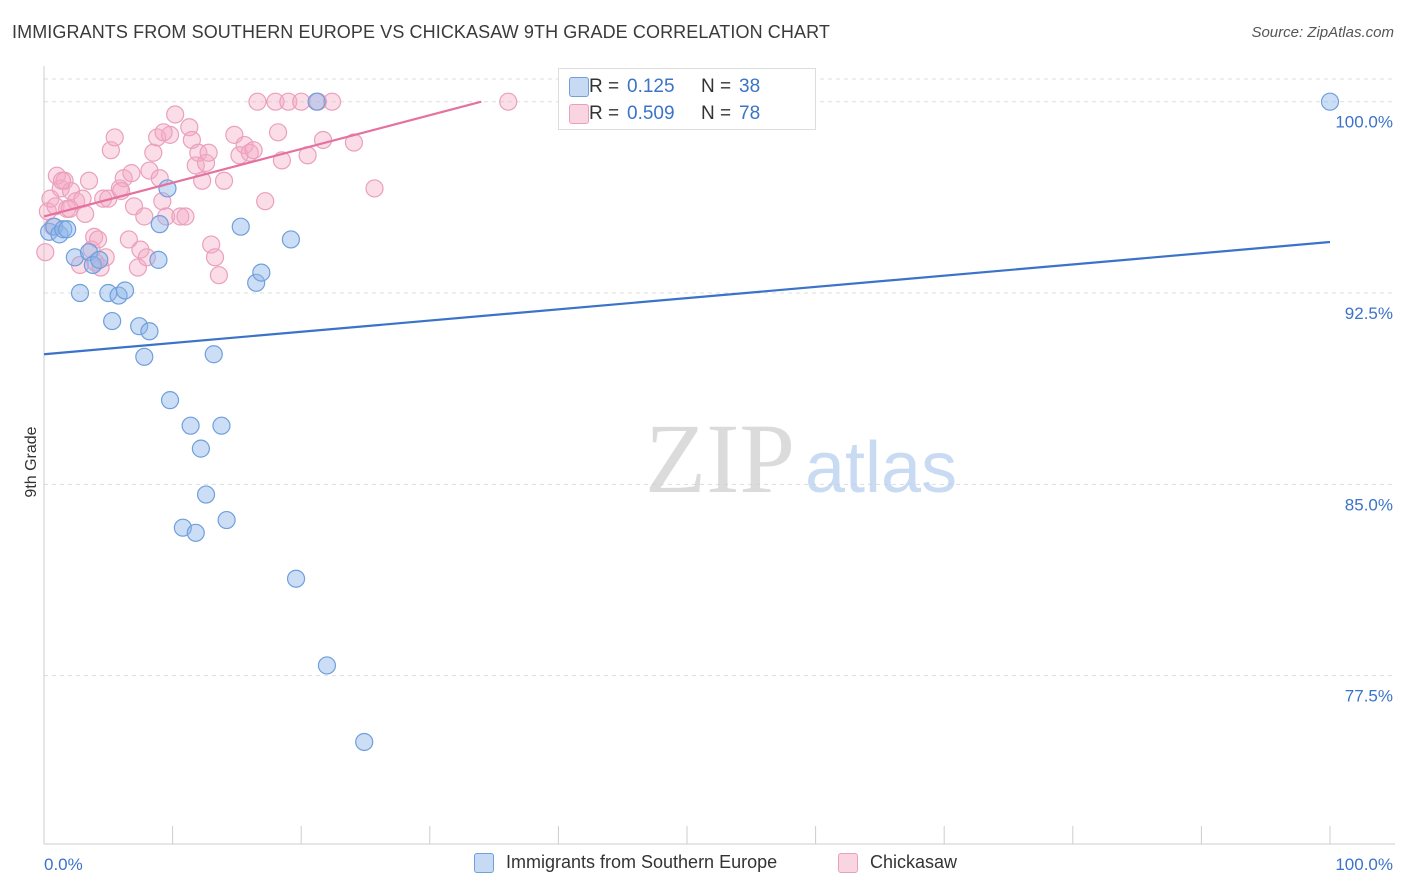 This screenshot has height=892, width=1406. Describe the element at coordinates (1369, 504) in the screenshot. I see `y-tick-label: 85.0%` at that location.